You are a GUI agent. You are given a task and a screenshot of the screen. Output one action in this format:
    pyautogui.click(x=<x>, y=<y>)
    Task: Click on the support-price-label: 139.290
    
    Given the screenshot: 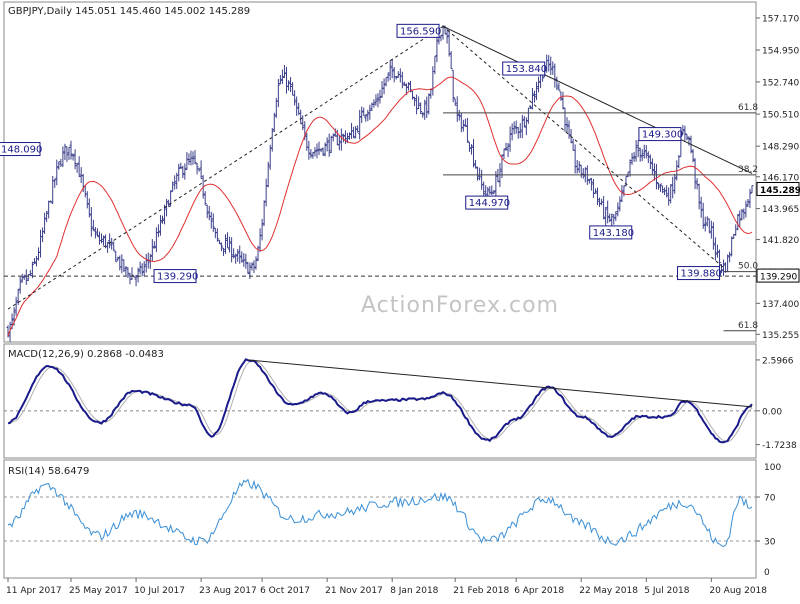 What is the action you would take?
    pyautogui.click(x=778, y=278)
    